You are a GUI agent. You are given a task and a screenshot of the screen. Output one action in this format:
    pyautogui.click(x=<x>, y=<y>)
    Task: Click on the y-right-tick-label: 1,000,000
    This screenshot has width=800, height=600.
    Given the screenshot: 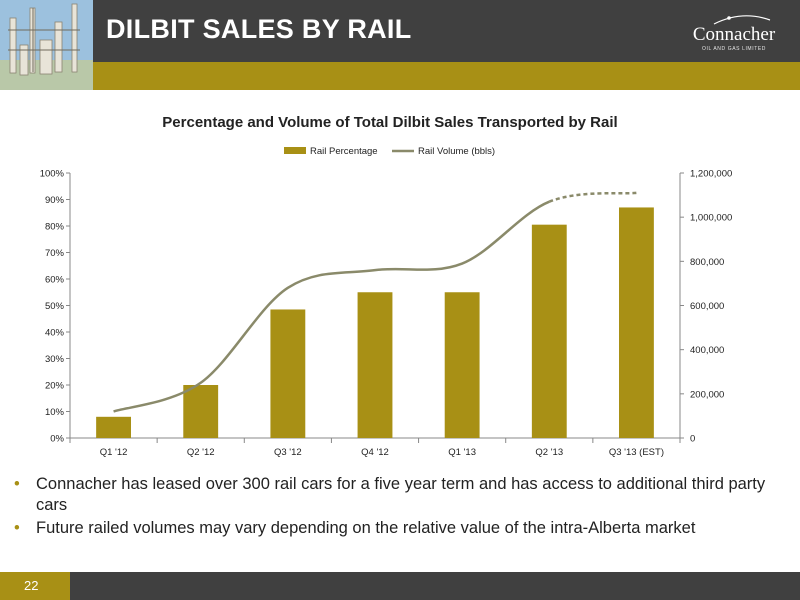 What is the action you would take?
    pyautogui.click(x=711, y=218)
    